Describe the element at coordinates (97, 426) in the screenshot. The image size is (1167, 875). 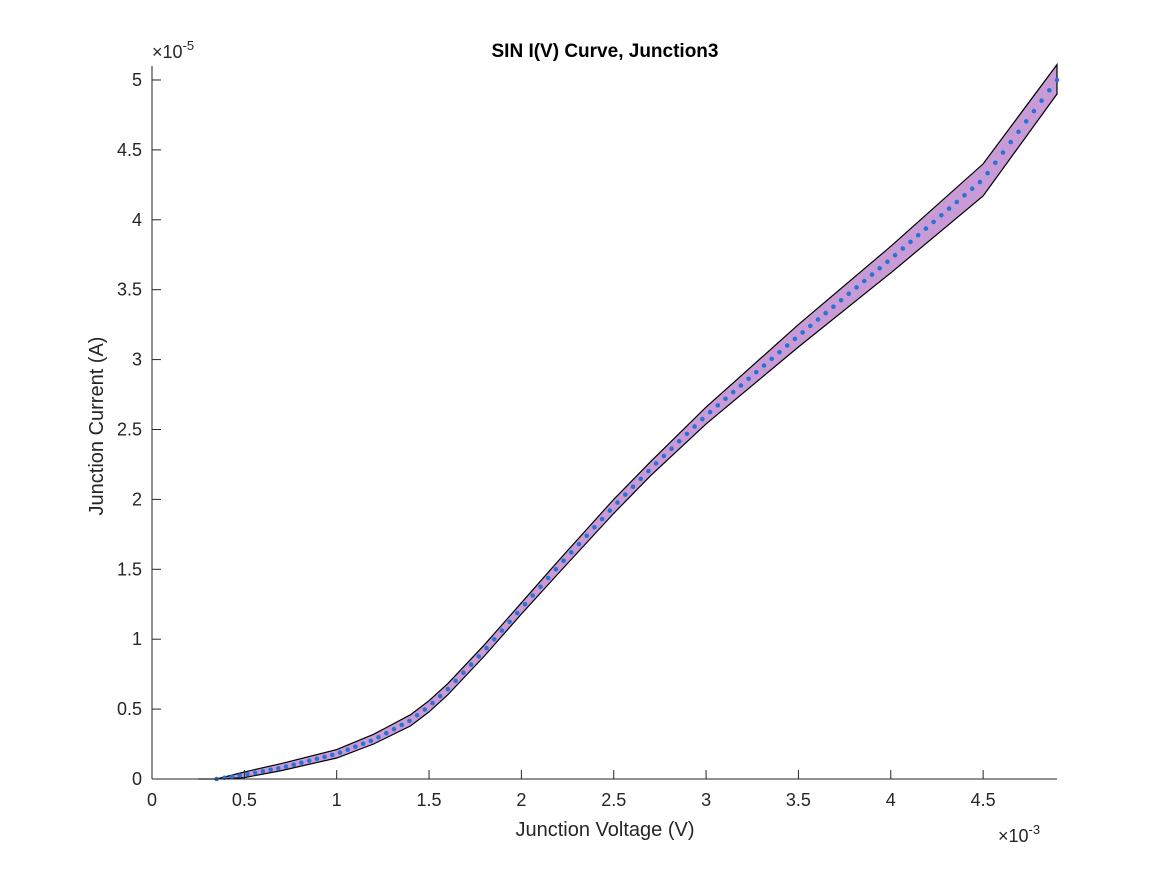
I see `y-axis-label: Junction Current (A)` at that location.